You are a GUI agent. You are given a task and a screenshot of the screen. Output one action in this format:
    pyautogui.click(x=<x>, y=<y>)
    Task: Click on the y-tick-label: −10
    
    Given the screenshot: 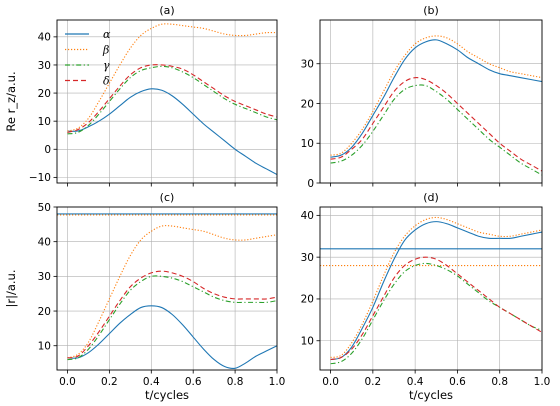 What is the action you would take?
    pyautogui.click(x=40, y=178)
    